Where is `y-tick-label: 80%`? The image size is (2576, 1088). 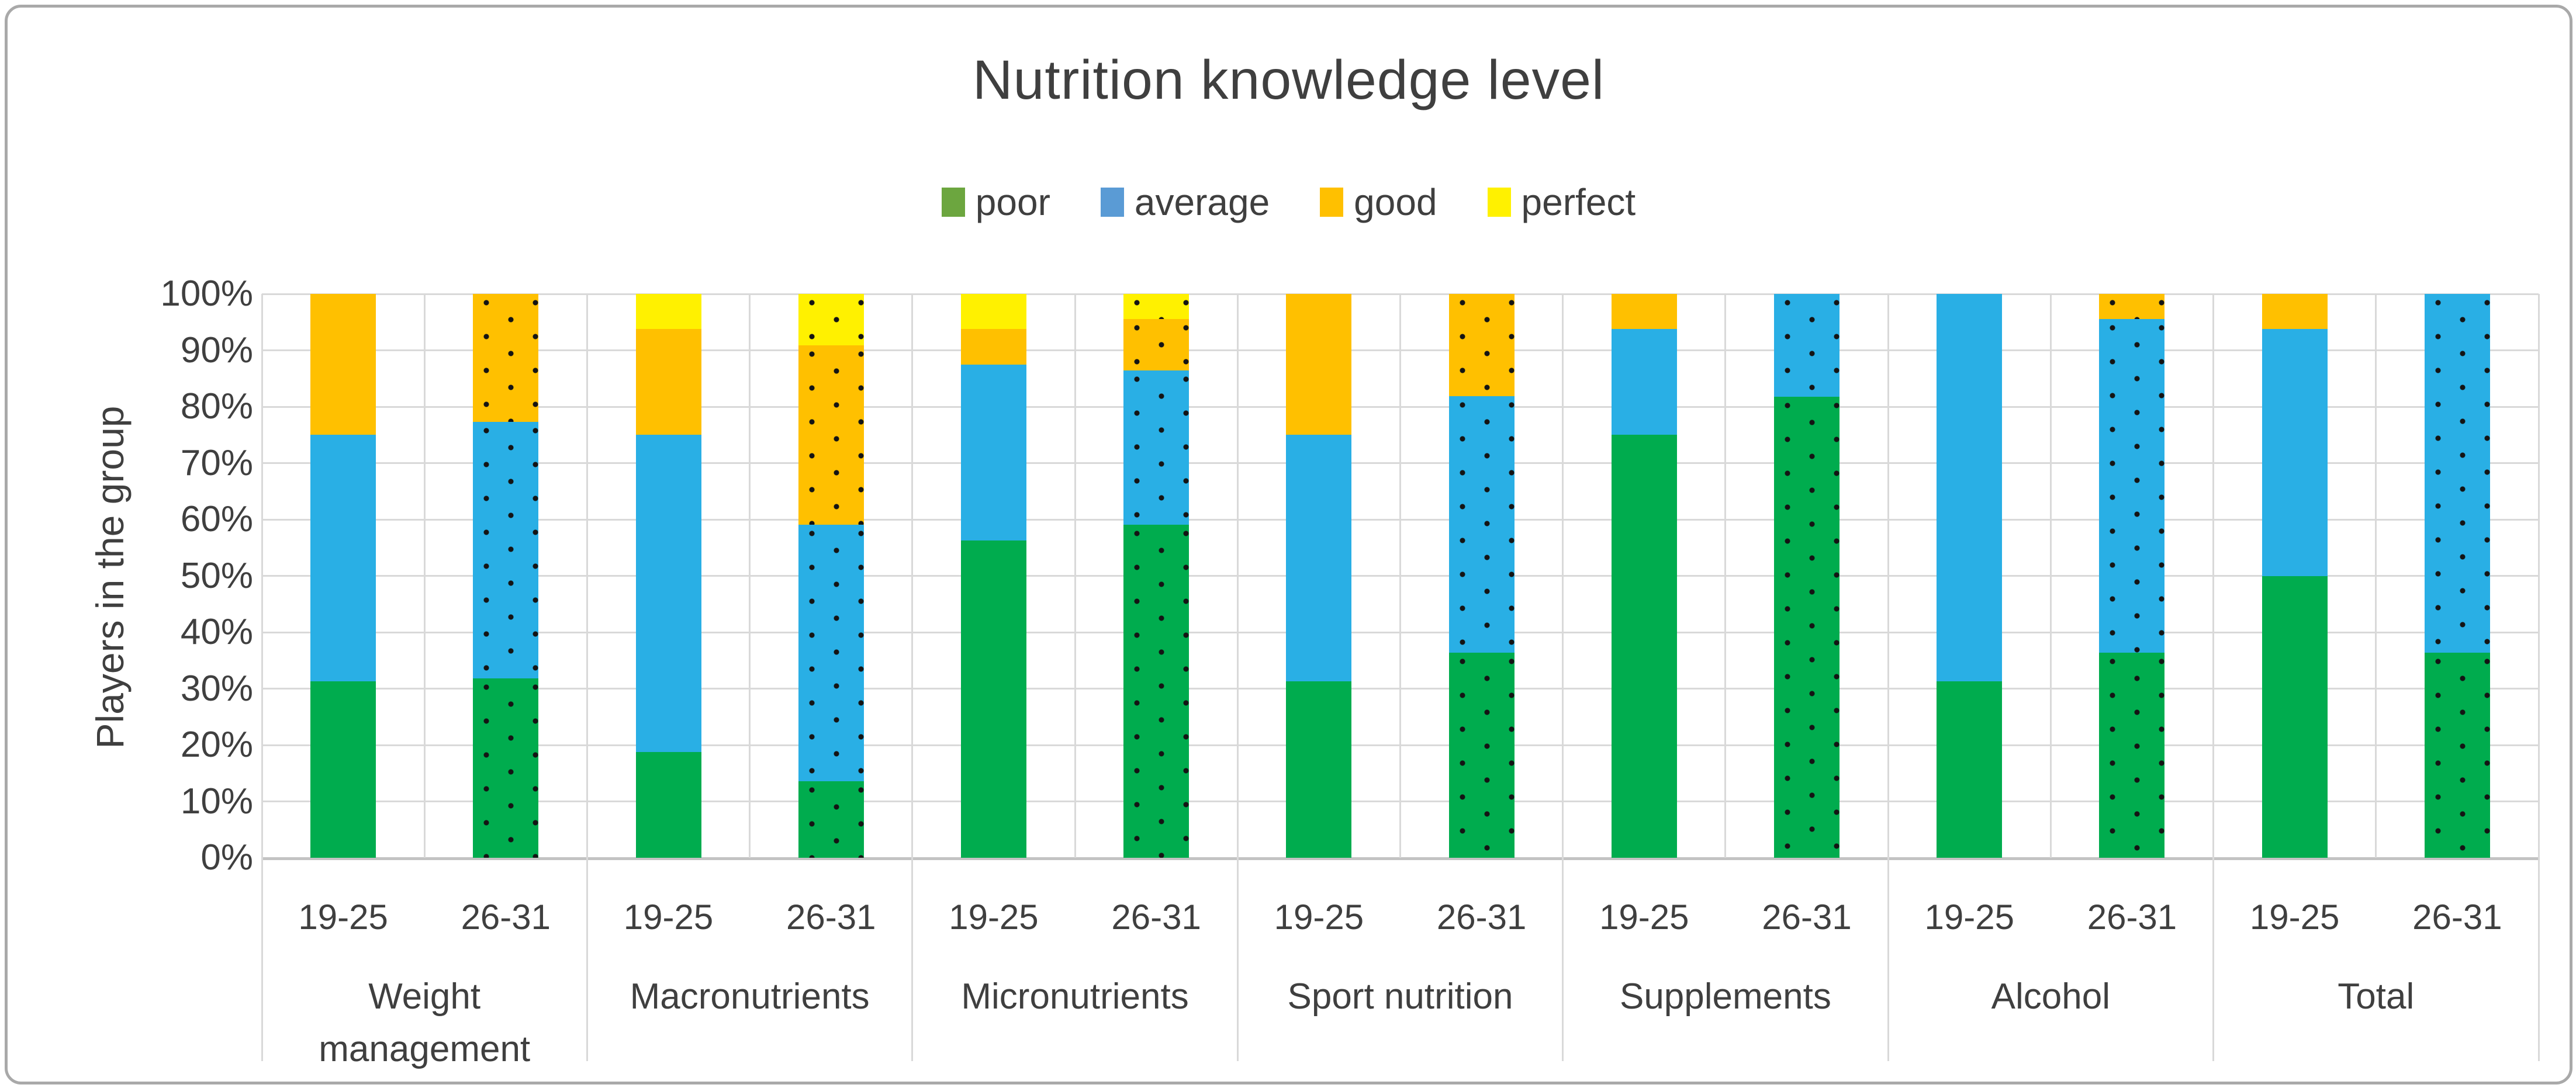 y-tick-label: 80% is located at coordinates (216, 407).